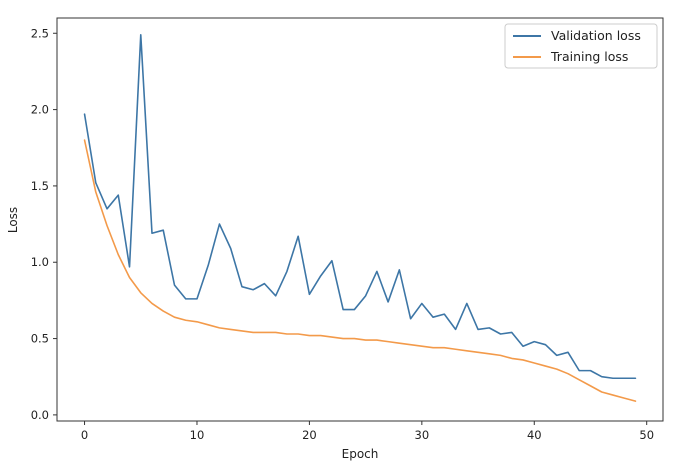 This screenshot has width=679, height=467. What do you see at coordinates (309, 435) in the screenshot?
I see `x-tick-label: 20` at bounding box center [309, 435].